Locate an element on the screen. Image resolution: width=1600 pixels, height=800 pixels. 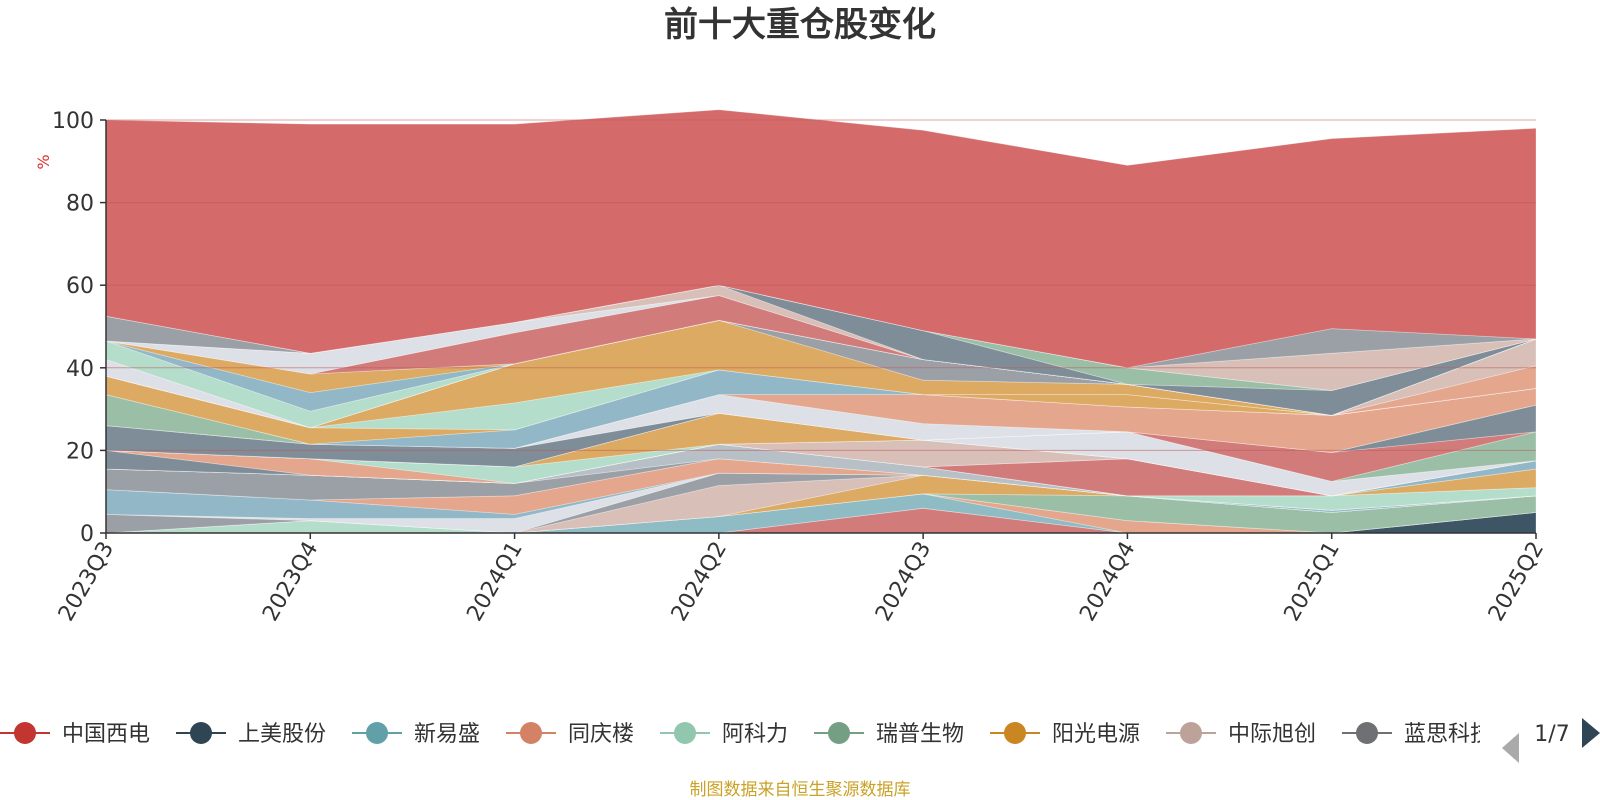
y-tick-label-1: 20 is located at coordinates (80, 451).